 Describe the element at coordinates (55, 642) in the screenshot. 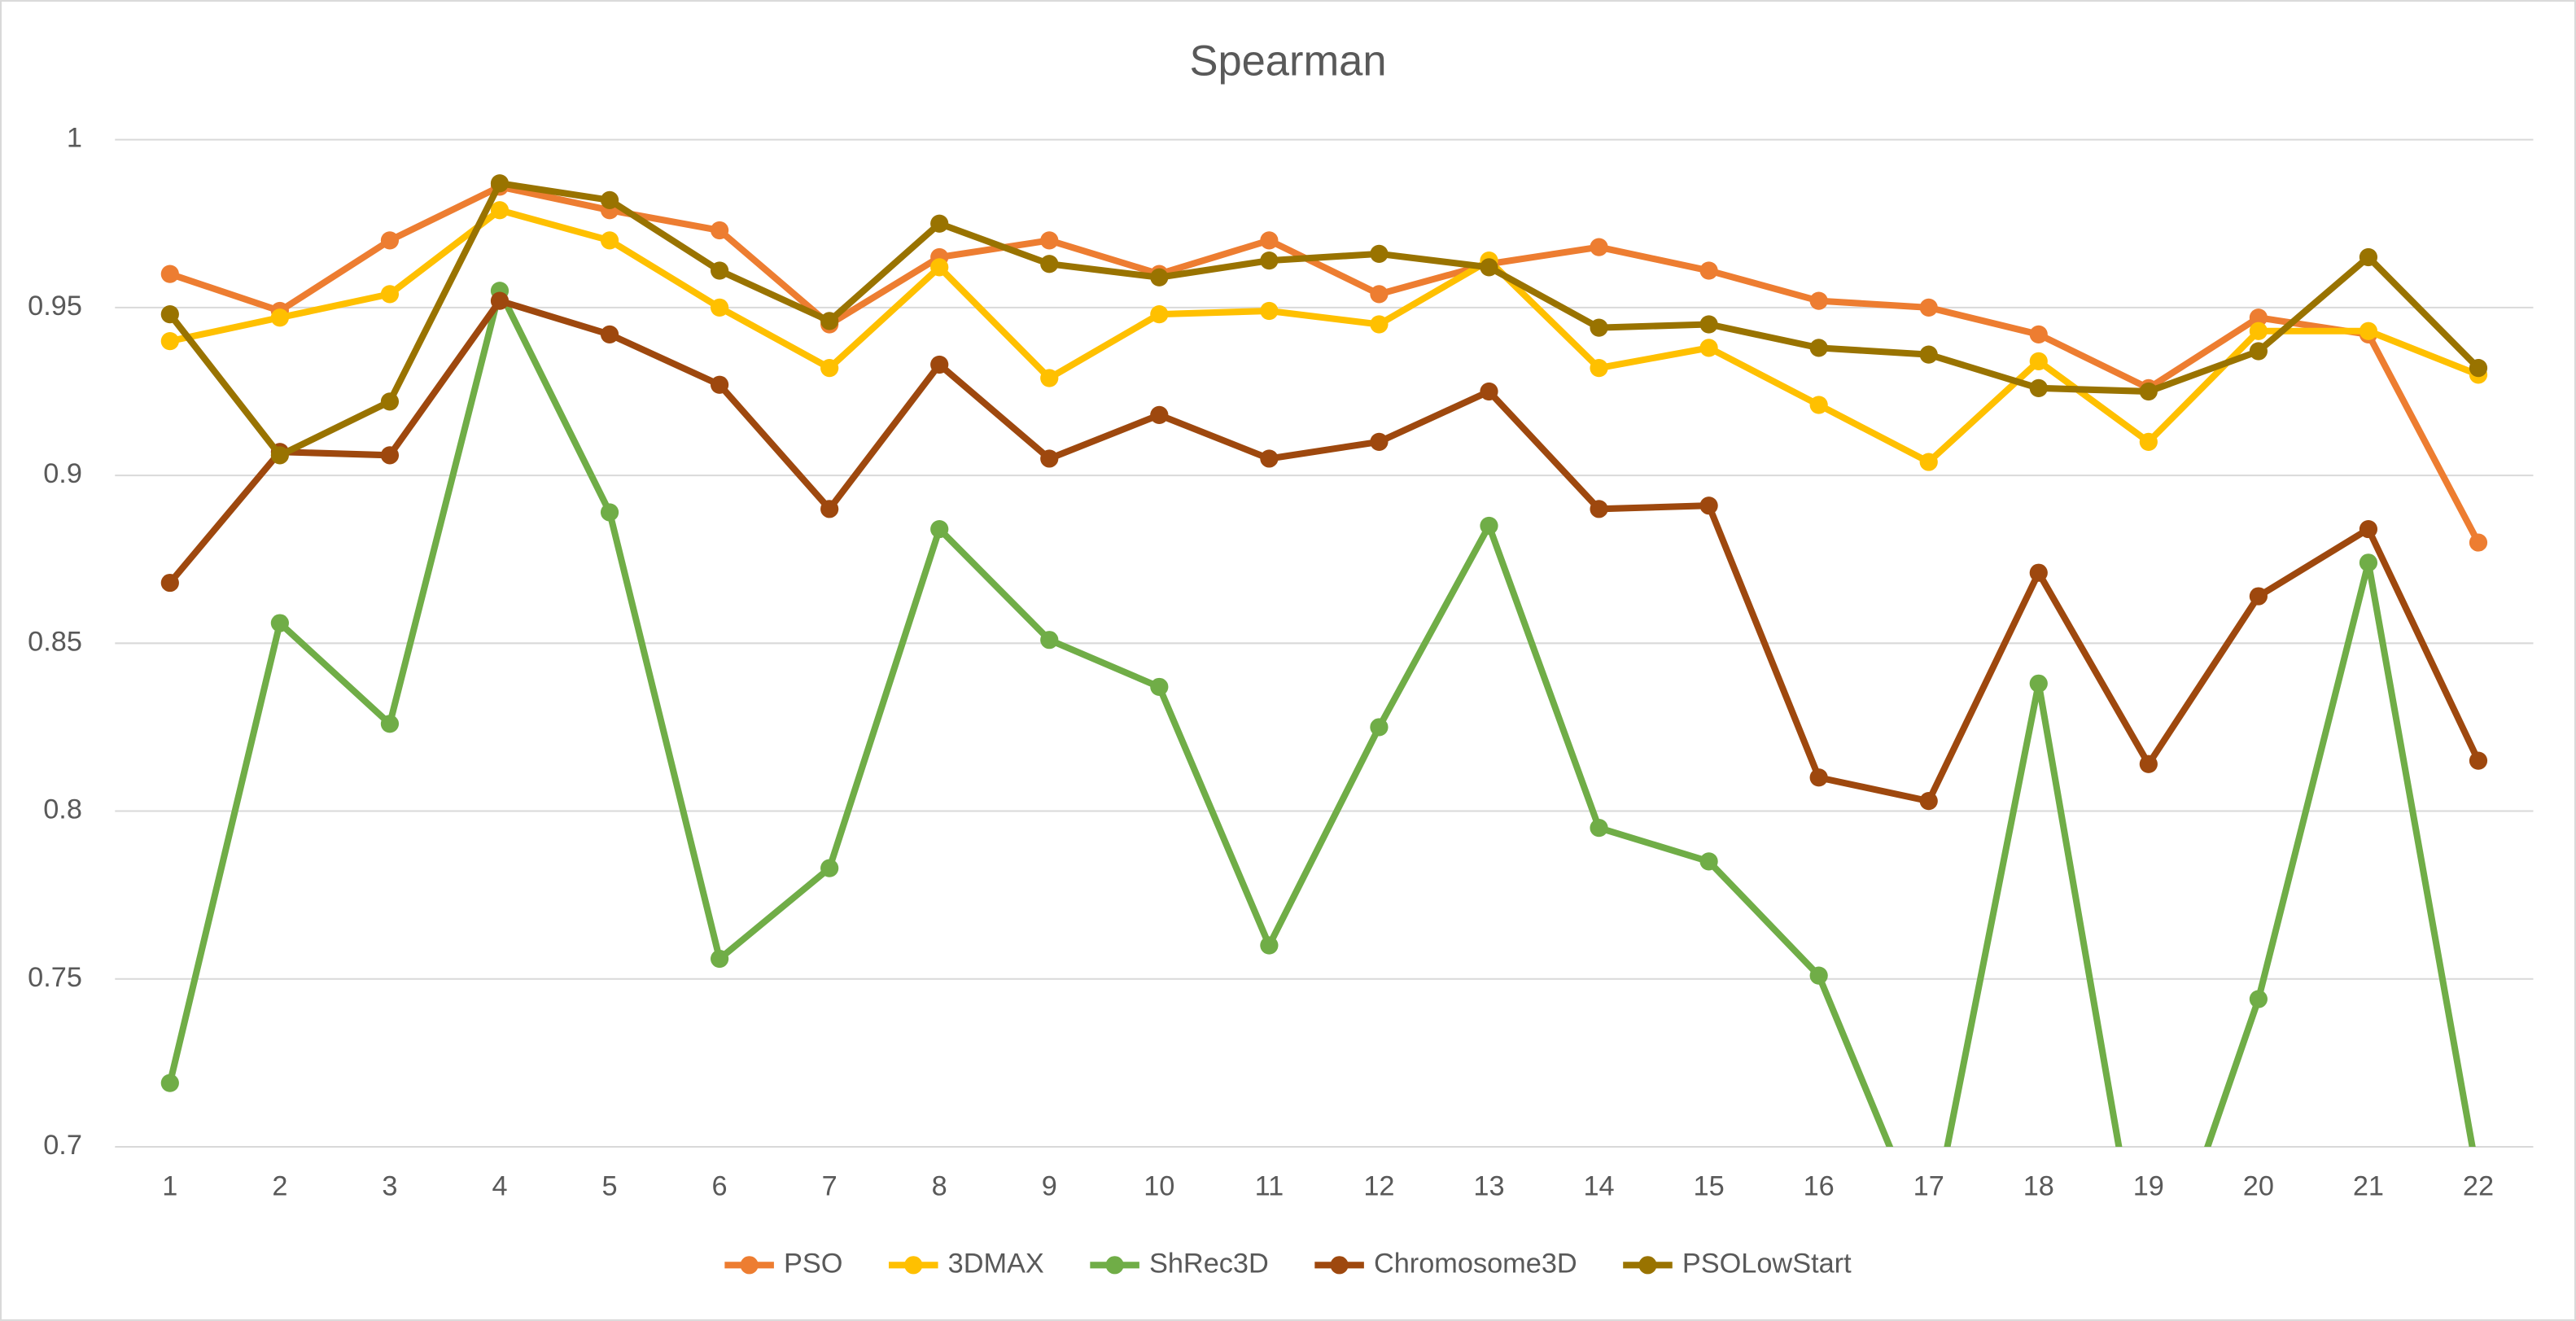

I see `y-tick-label: 0.85` at that location.